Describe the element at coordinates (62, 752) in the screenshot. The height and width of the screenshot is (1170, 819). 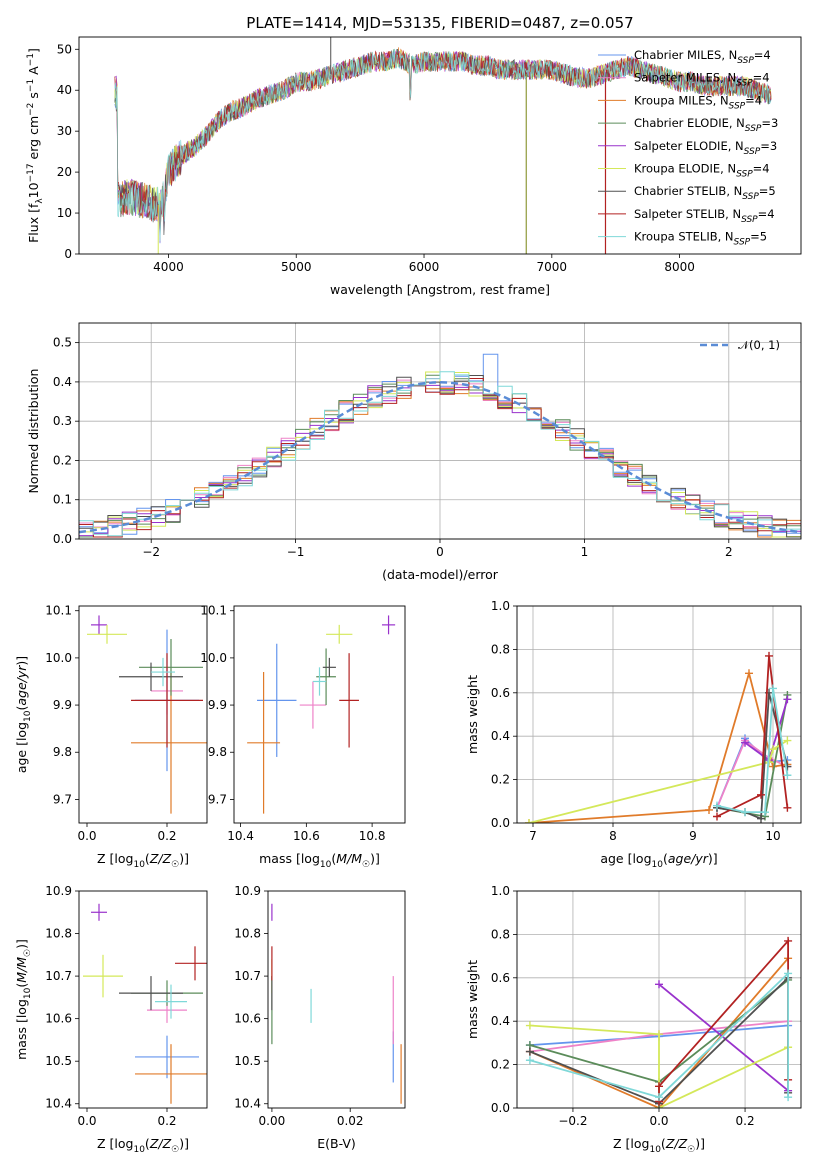
I see `y-tick-label: 9.8` at that location.